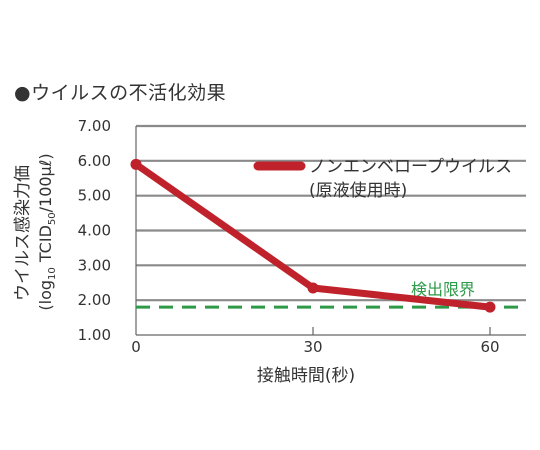  What do you see at coordinates (489, 347) in the screenshot?
I see `x-tick-label: 60` at bounding box center [489, 347].